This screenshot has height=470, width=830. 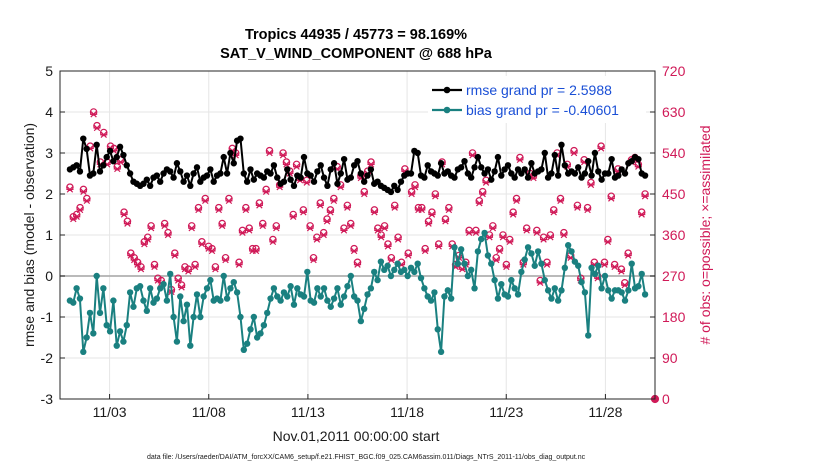 What do you see at coordinates (308, 412) in the screenshot?
I see `x-tick-label: 11/13` at bounding box center [308, 412].